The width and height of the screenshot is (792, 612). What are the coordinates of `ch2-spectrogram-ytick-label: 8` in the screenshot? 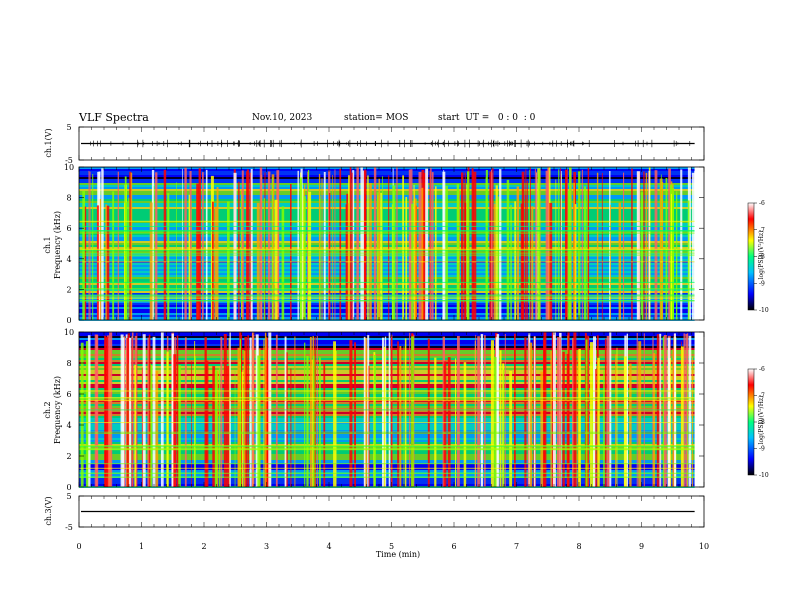 It's located at (68, 363).